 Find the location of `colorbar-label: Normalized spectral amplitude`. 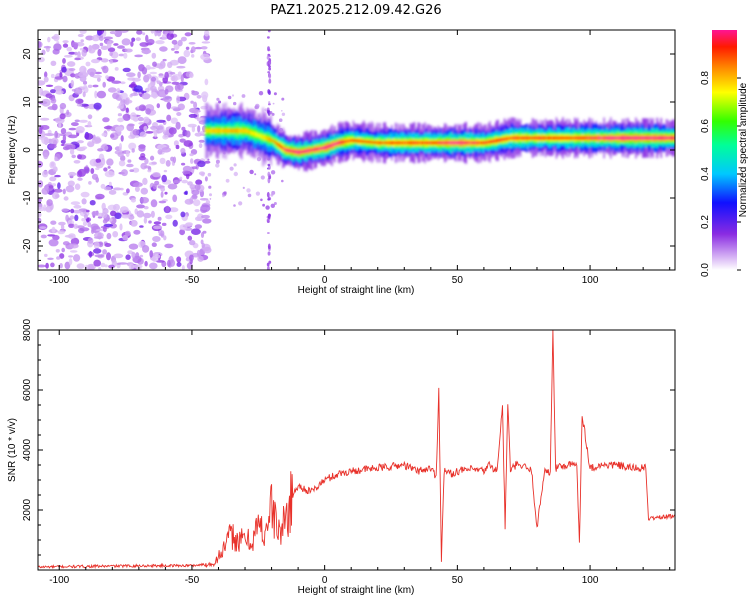

colorbar-label: Normalized spectral amplitude is located at coordinates (743, 149).